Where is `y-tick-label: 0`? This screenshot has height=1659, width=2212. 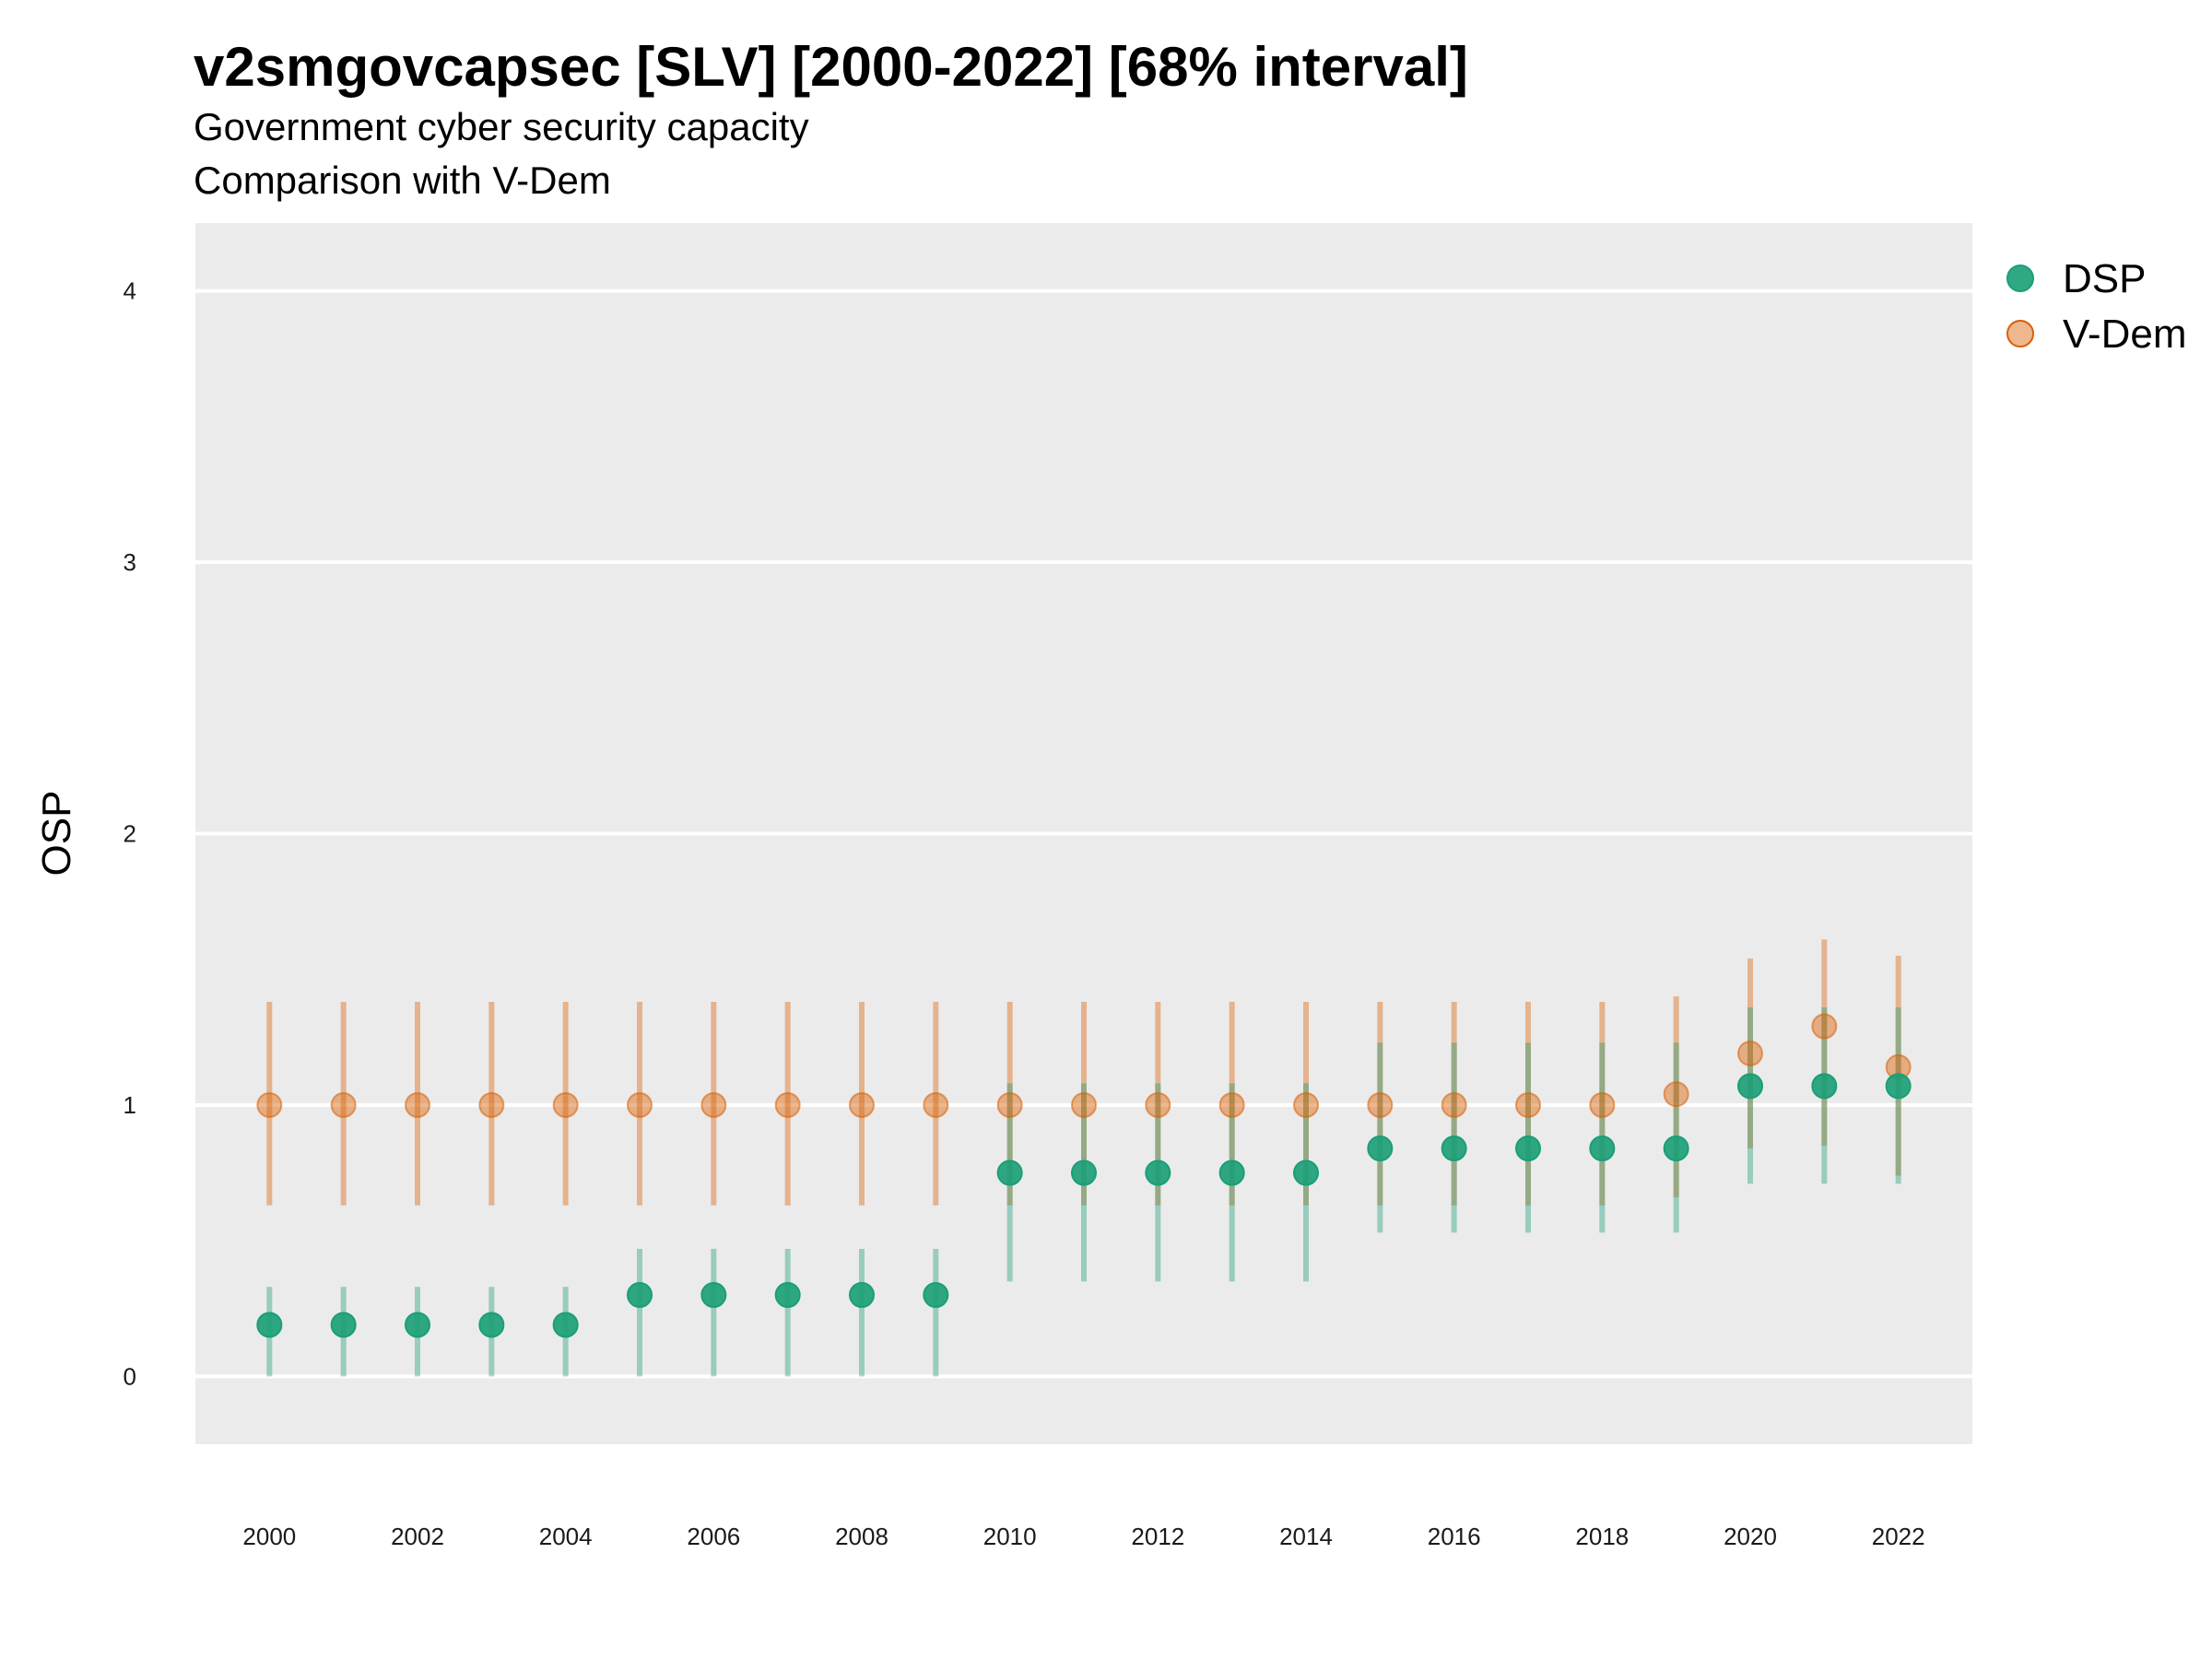
y-tick-label: 0 is located at coordinates (130, 1376).